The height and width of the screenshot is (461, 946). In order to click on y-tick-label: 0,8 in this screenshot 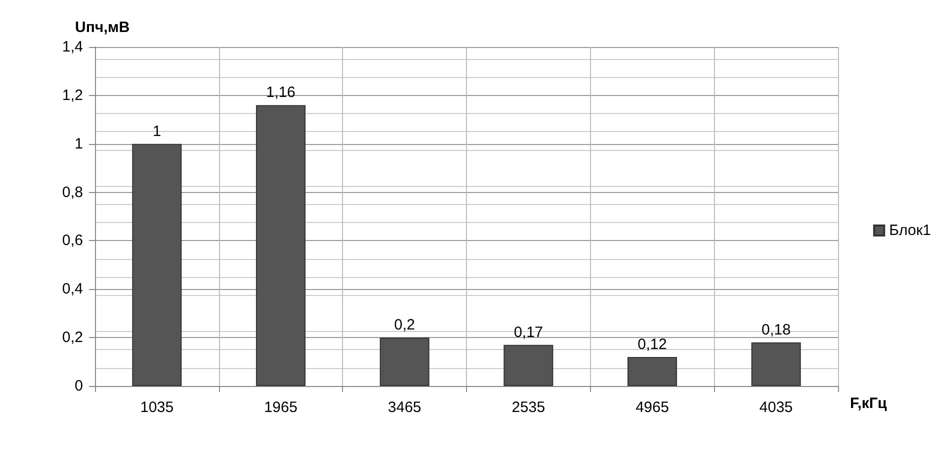, I will do `click(72, 192)`.